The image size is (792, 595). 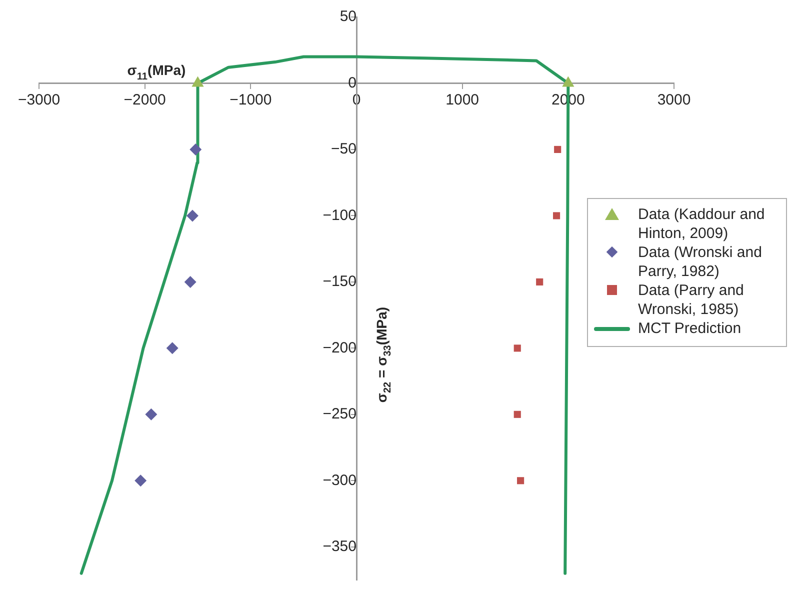 What do you see at coordinates (463, 99) in the screenshot?
I see `x-tick-label: 1000` at bounding box center [463, 99].